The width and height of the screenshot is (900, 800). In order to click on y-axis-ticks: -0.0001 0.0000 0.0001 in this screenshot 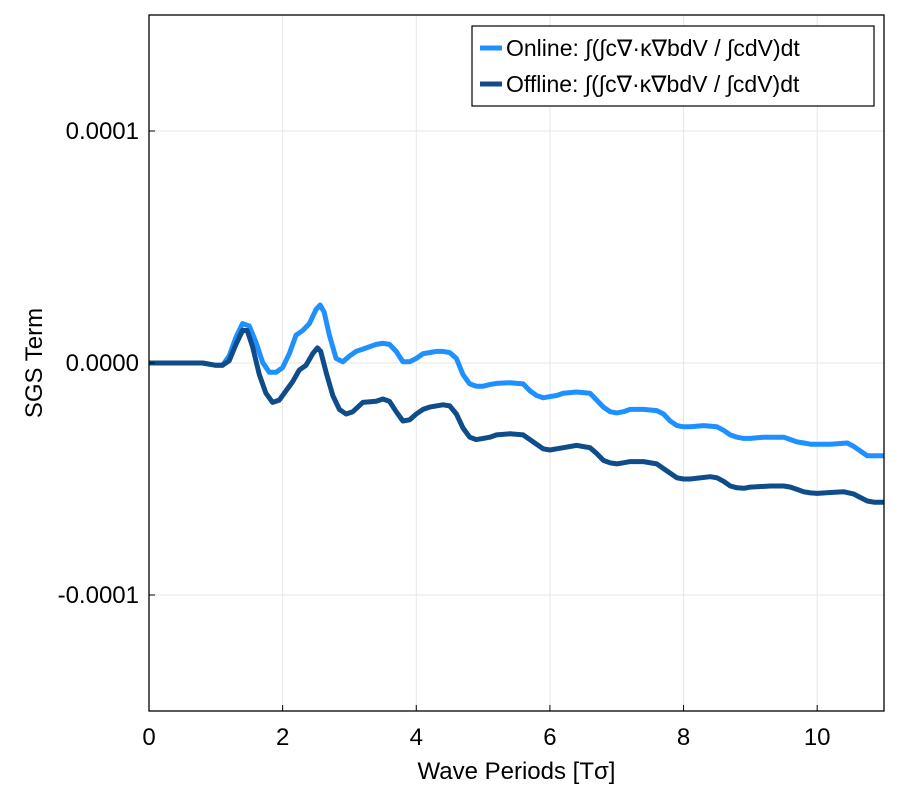, I will do `click(106, 363)`.